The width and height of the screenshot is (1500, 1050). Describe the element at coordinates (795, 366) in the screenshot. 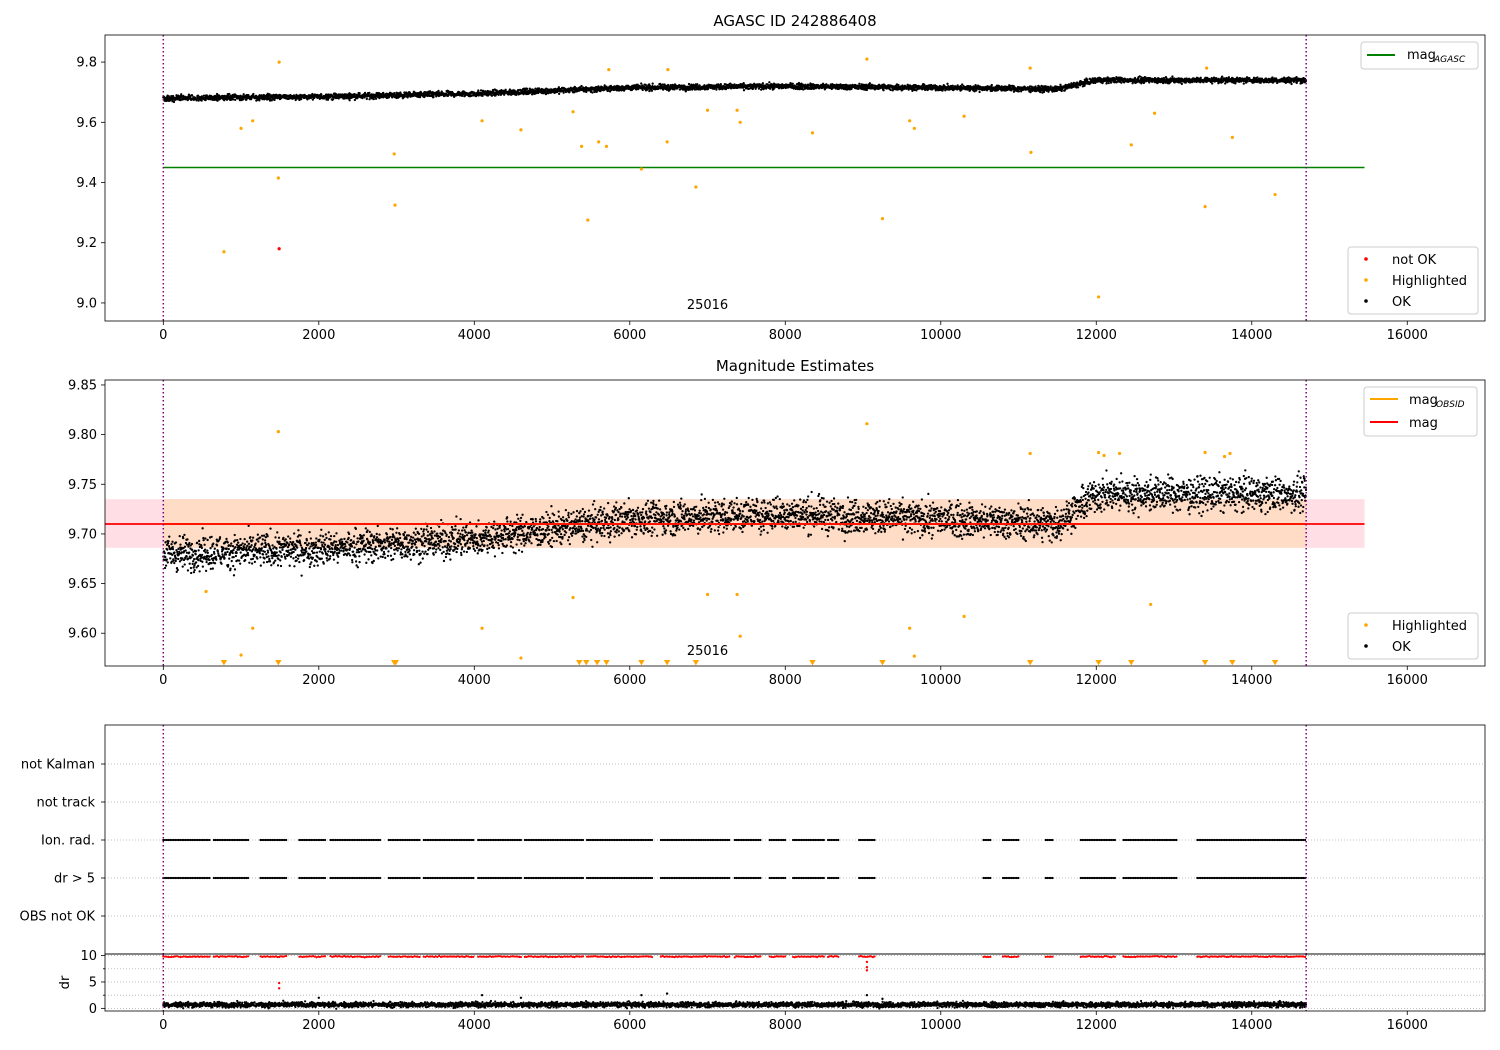

I see `panel-title: Magnitude Estimates` at that location.